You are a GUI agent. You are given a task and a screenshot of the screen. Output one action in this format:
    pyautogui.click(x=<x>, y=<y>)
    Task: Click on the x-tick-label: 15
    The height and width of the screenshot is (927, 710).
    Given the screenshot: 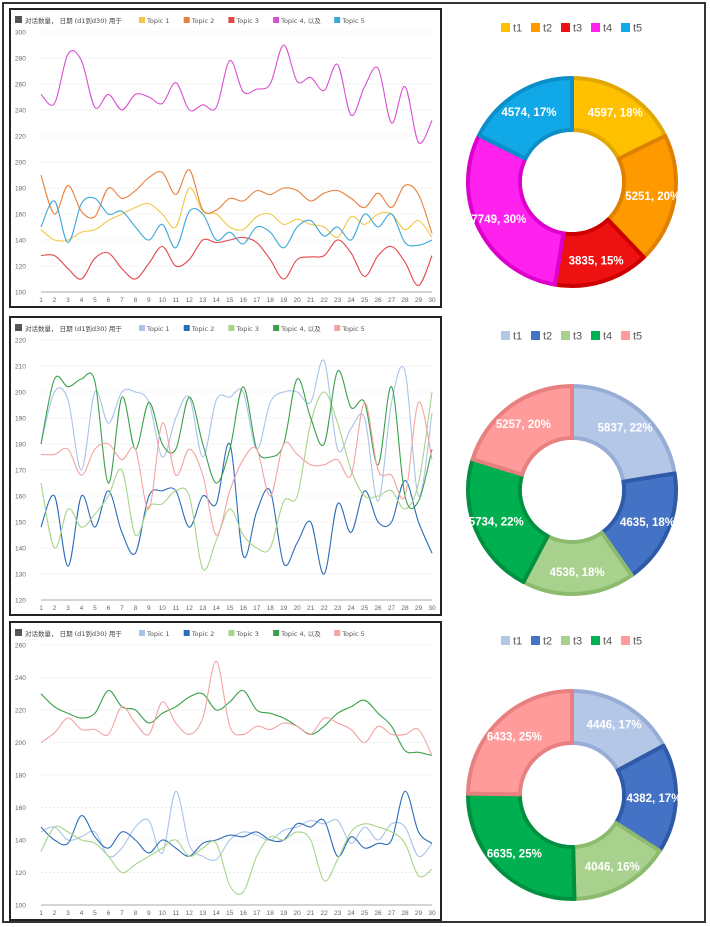 What is the action you would take?
    pyautogui.click(x=230, y=608)
    